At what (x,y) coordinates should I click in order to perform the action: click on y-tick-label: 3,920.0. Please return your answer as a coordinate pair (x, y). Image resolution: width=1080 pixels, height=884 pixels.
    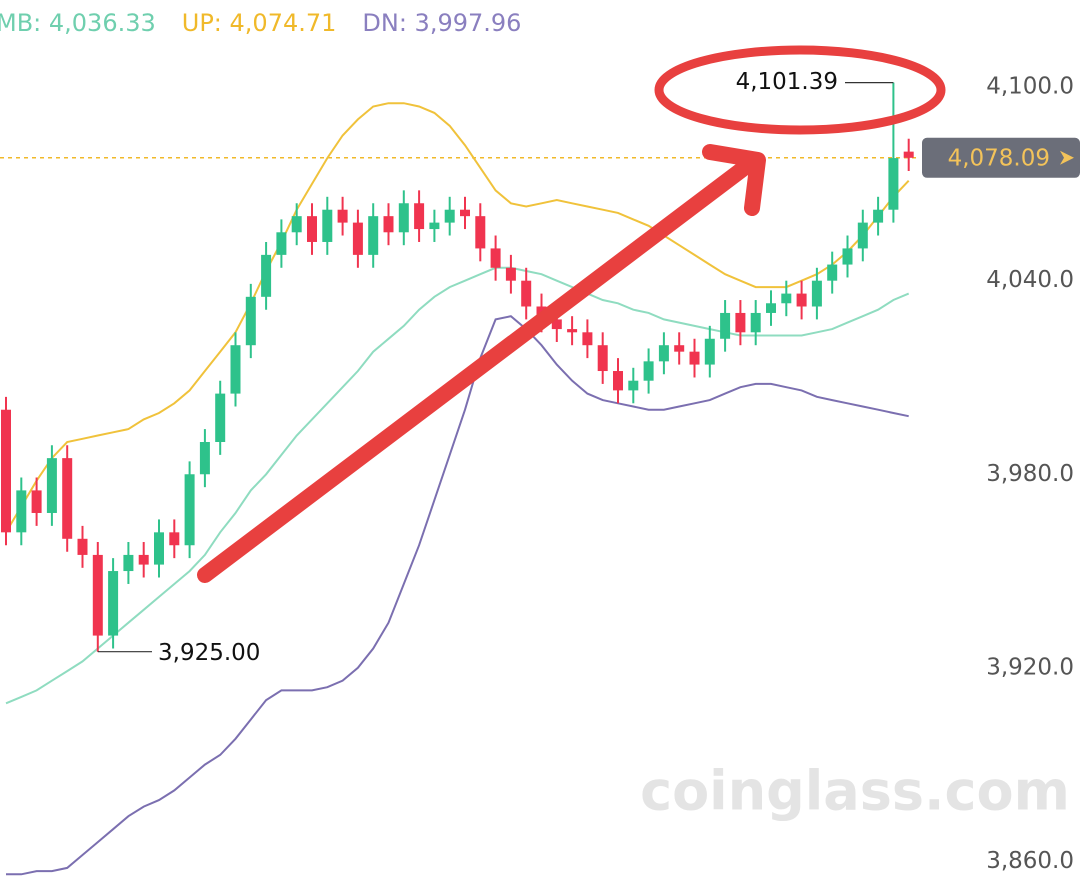
    Looking at the image, I should click on (1030, 667).